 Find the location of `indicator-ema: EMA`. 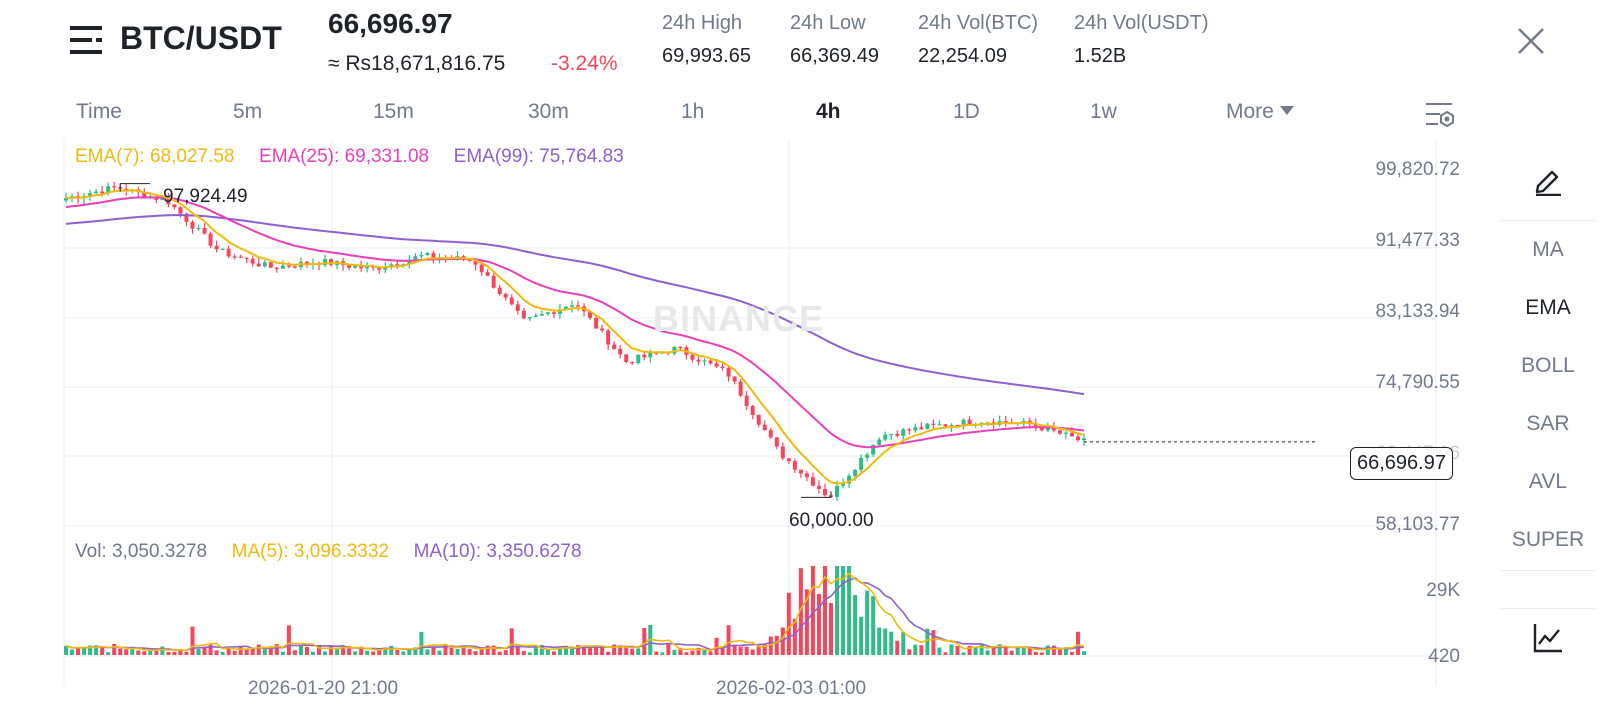

indicator-ema: EMA is located at coordinates (1548, 307).